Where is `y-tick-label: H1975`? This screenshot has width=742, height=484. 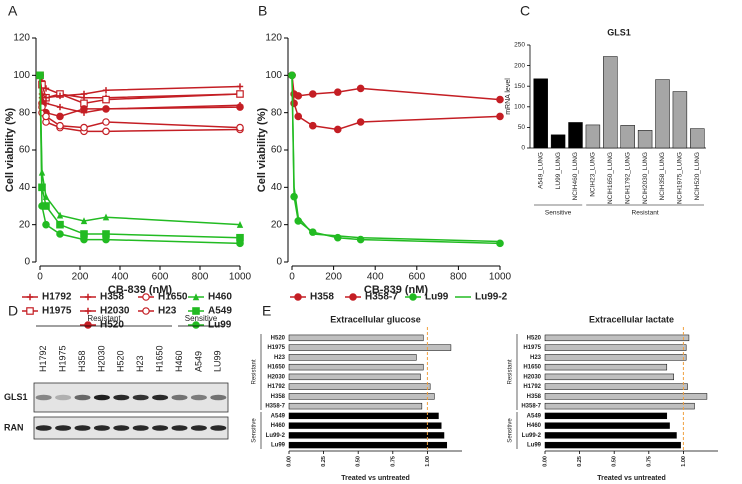 y-tick-label: H1975 is located at coordinates (532, 348).